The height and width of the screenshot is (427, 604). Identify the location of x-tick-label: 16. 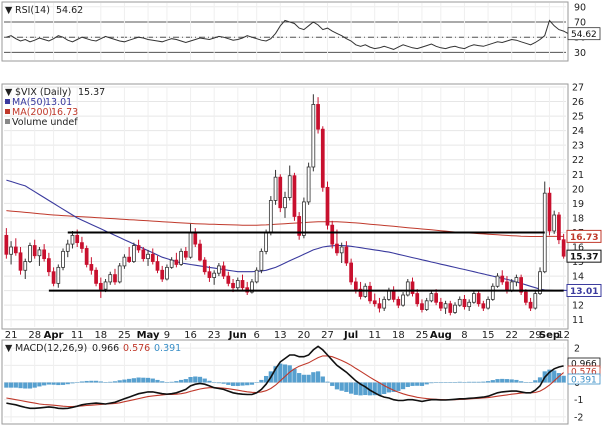
(190, 335).